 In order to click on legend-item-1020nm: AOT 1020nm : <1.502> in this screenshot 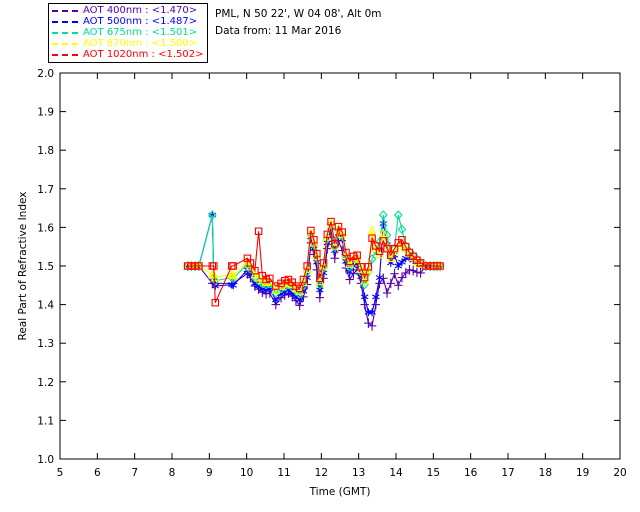, I will do `click(127, 54)`.